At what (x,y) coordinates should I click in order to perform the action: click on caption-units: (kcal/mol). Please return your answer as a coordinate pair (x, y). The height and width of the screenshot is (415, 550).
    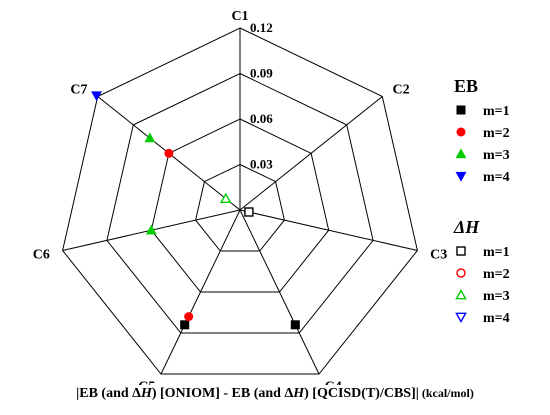
    Looking at the image, I should click on (446, 393).